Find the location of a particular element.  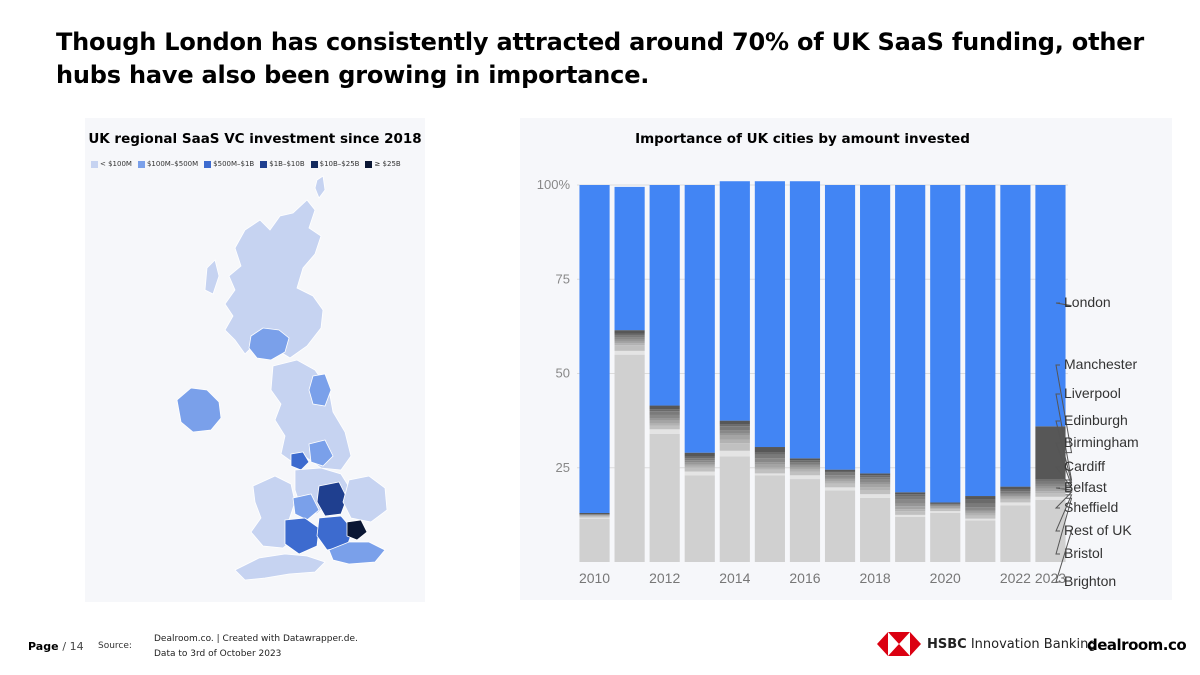

legend-label: $10B–$25B is located at coordinates (339, 164).